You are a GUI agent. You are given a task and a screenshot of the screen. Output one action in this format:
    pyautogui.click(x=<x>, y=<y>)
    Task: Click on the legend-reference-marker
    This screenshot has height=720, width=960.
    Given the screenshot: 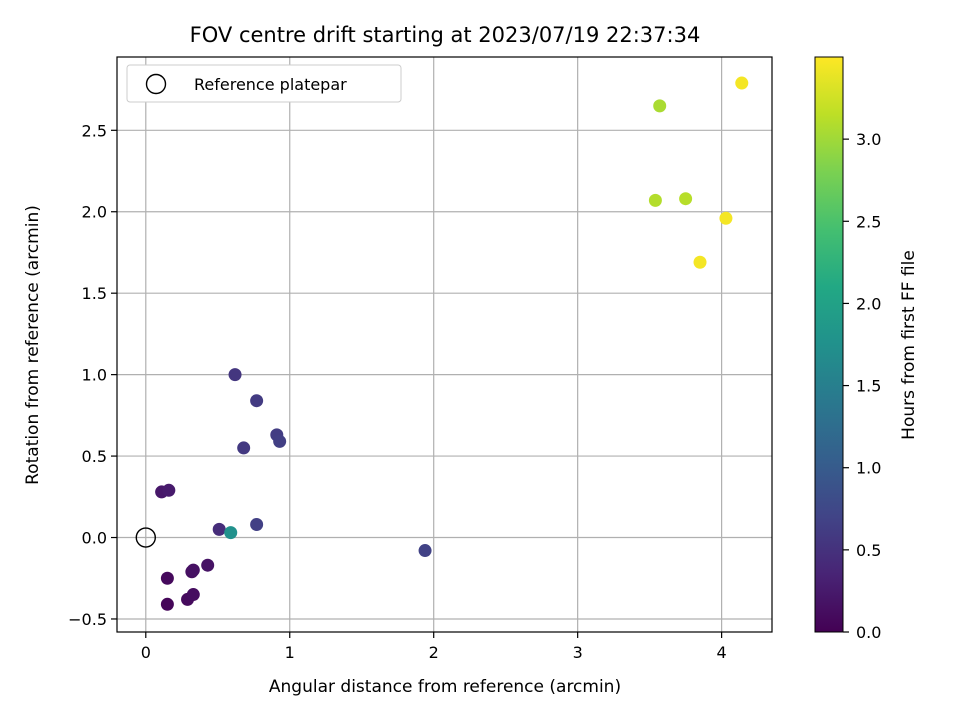 What is the action you would take?
    pyautogui.click(x=156, y=84)
    